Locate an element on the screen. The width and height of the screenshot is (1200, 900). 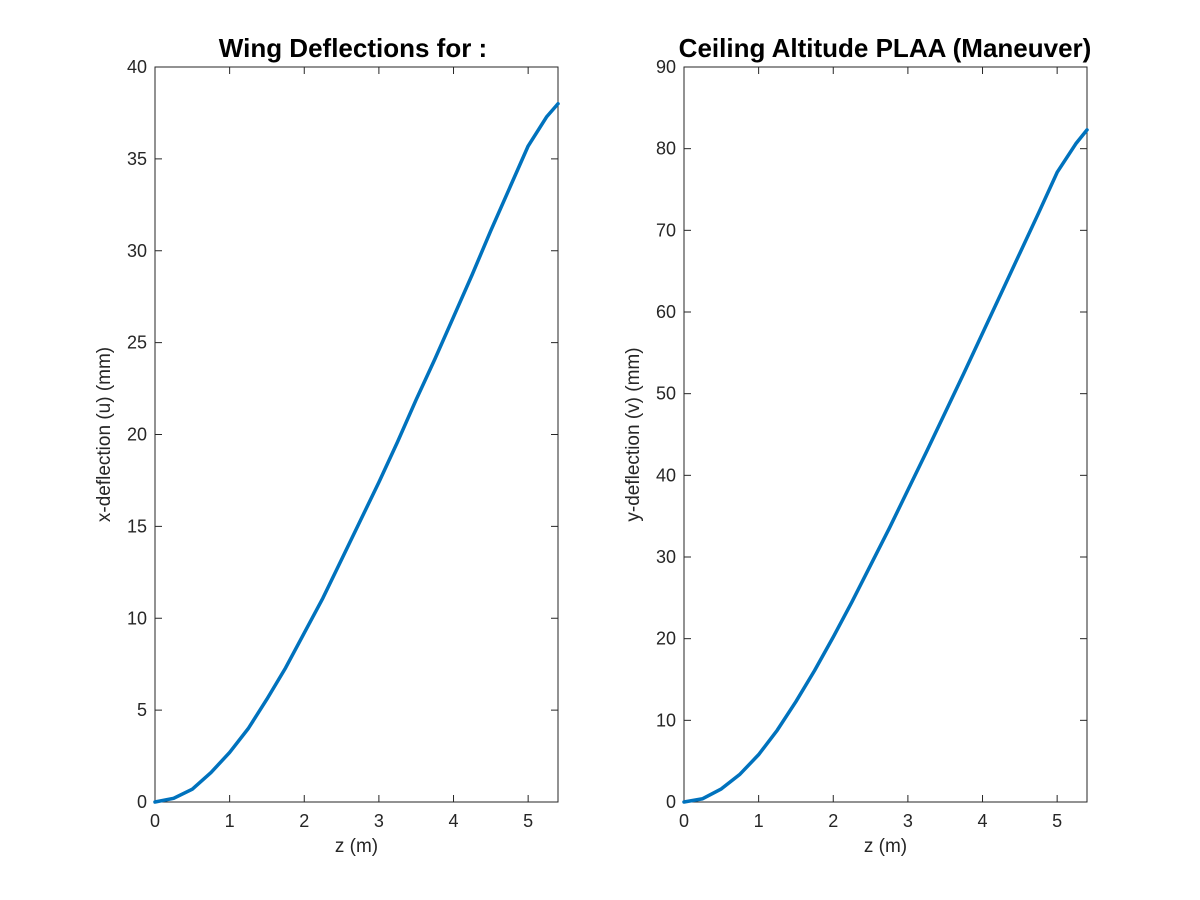
left-y-tick-label: 5 is located at coordinates (142, 710).